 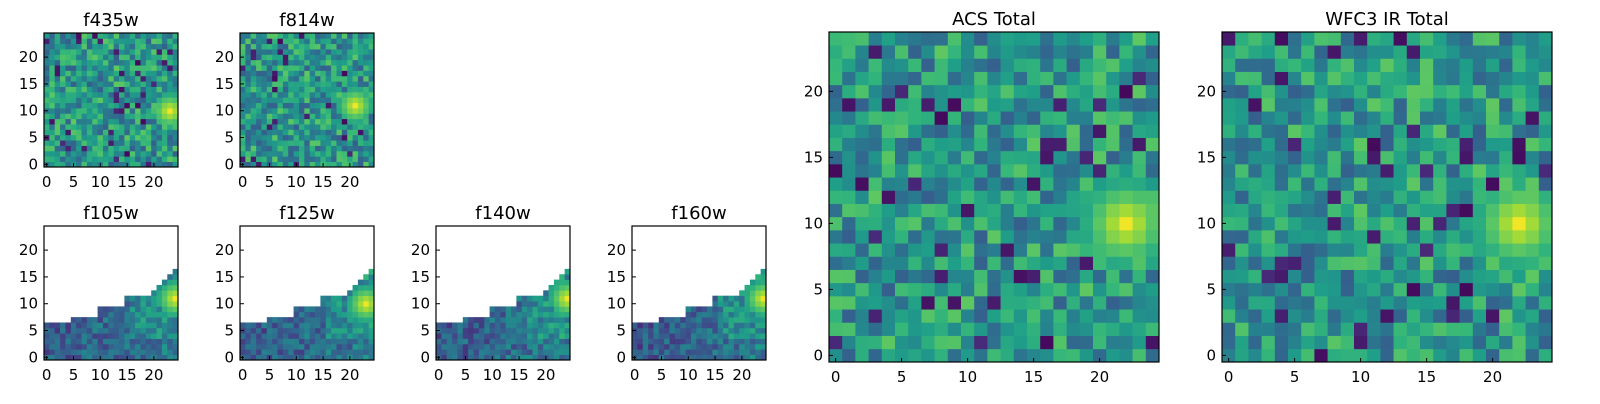 What do you see at coordinates (243, 375) in the screenshot?
I see `x-tick-label: 0` at bounding box center [243, 375].